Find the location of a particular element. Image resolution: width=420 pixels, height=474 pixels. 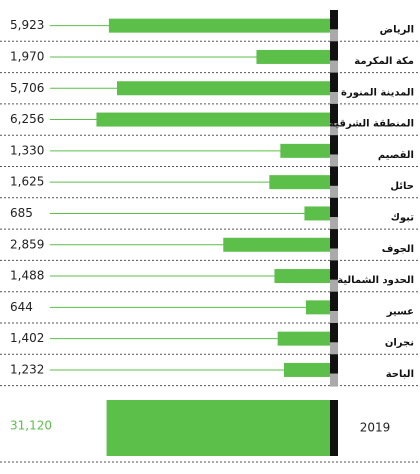

value-label: 1,232 is located at coordinates (27, 369).